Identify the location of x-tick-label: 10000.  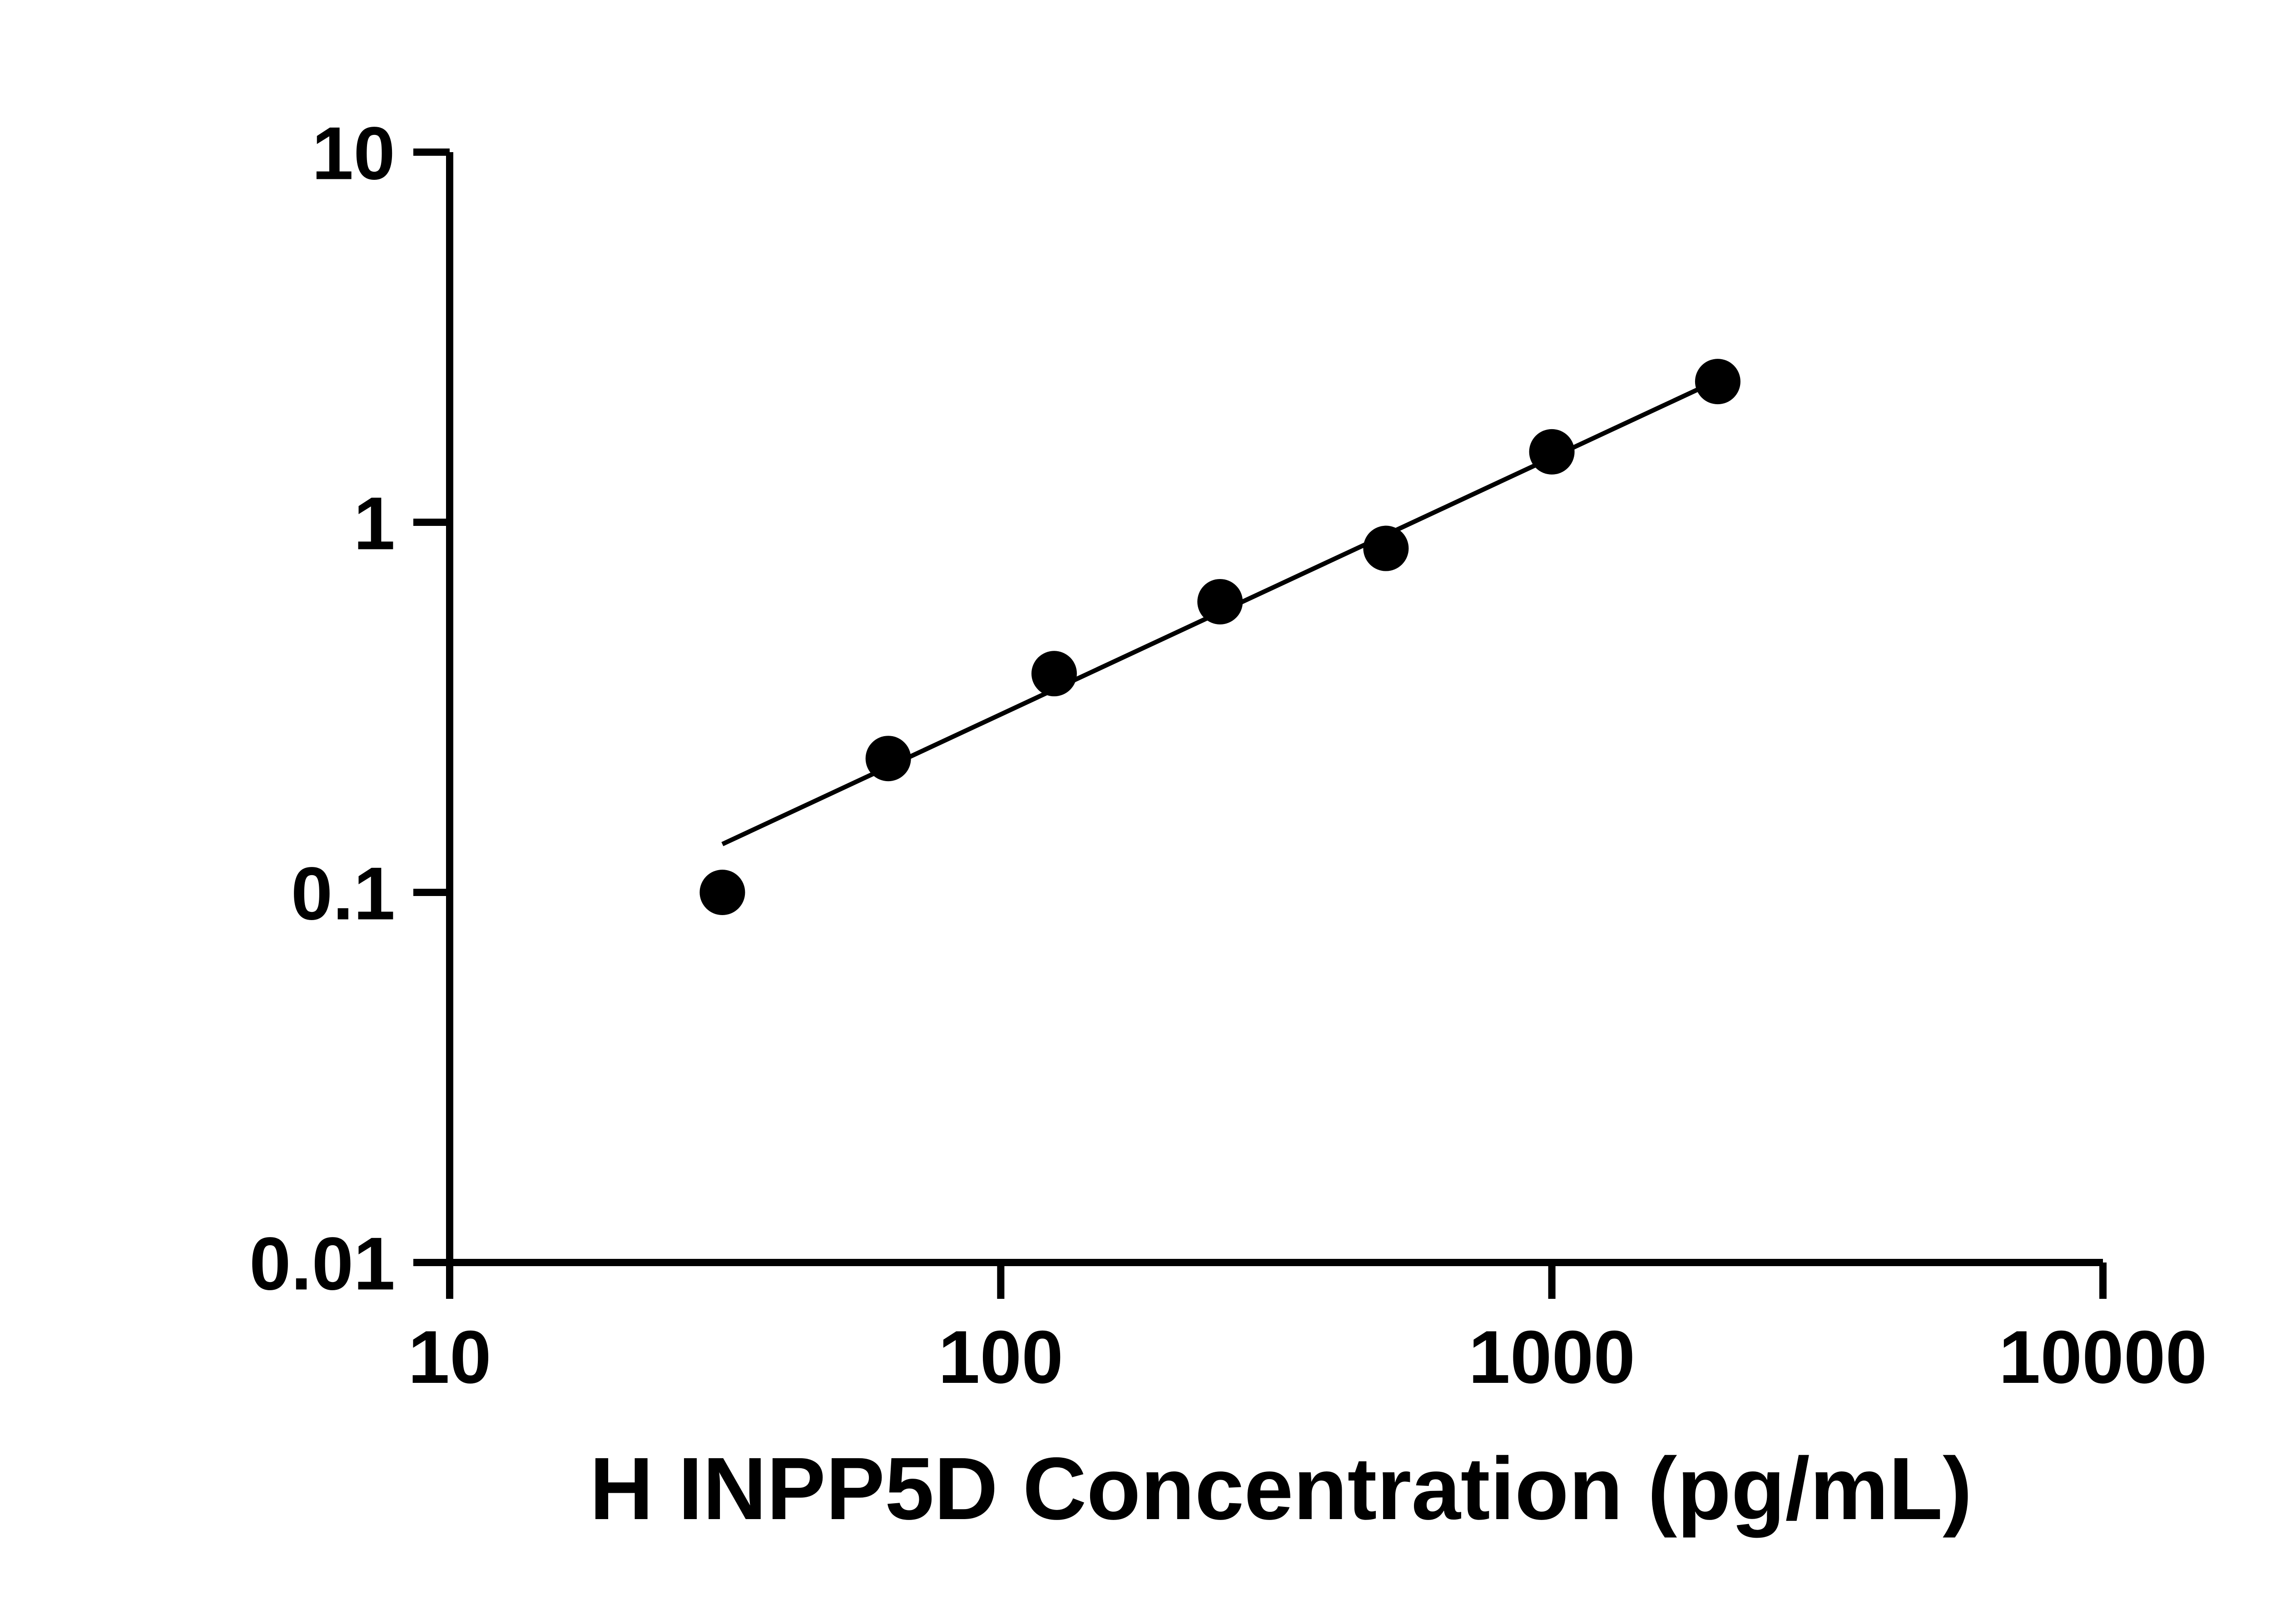
(2103, 1357).